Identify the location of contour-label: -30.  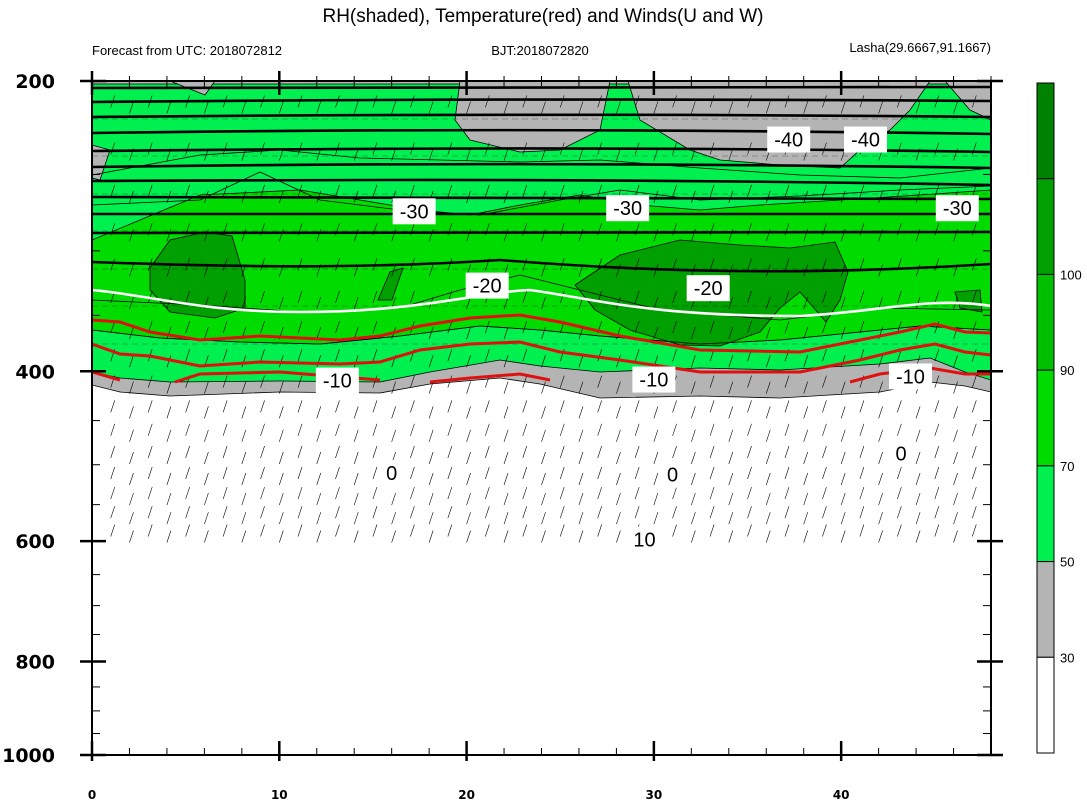
(414, 212).